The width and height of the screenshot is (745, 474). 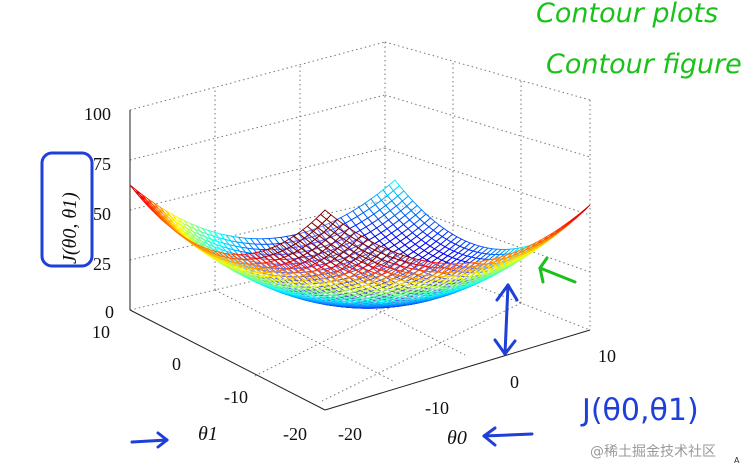 What do you see at coordinates (102, 164) in the screenshot?
I see `z-tick-75: 75` at bounding box center [102, 164].